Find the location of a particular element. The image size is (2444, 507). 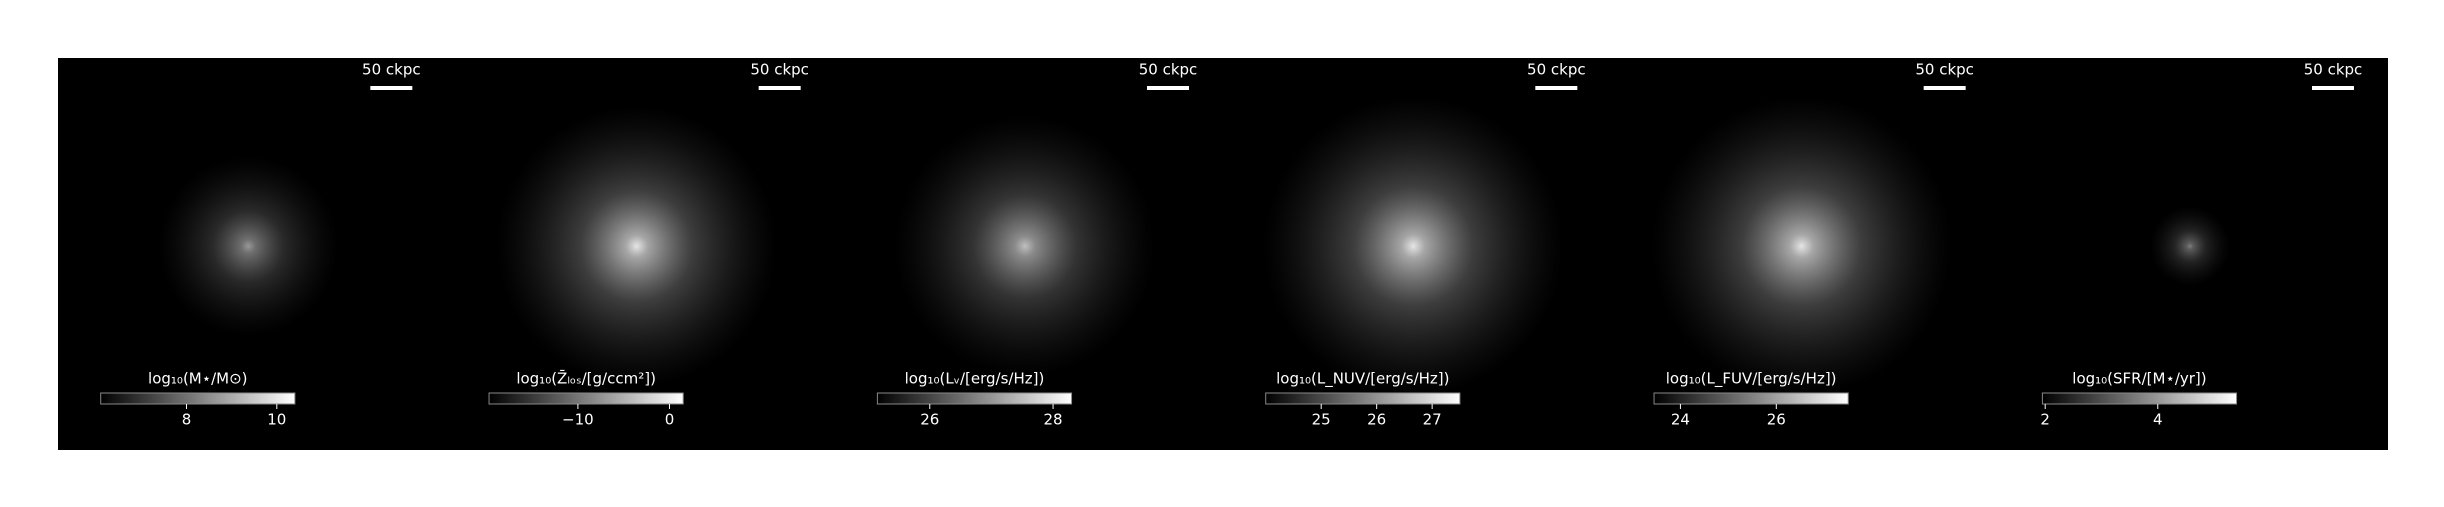

colorbar-label: log₁₀(M⋆/M⊙) is located at coordinates (198, 379).